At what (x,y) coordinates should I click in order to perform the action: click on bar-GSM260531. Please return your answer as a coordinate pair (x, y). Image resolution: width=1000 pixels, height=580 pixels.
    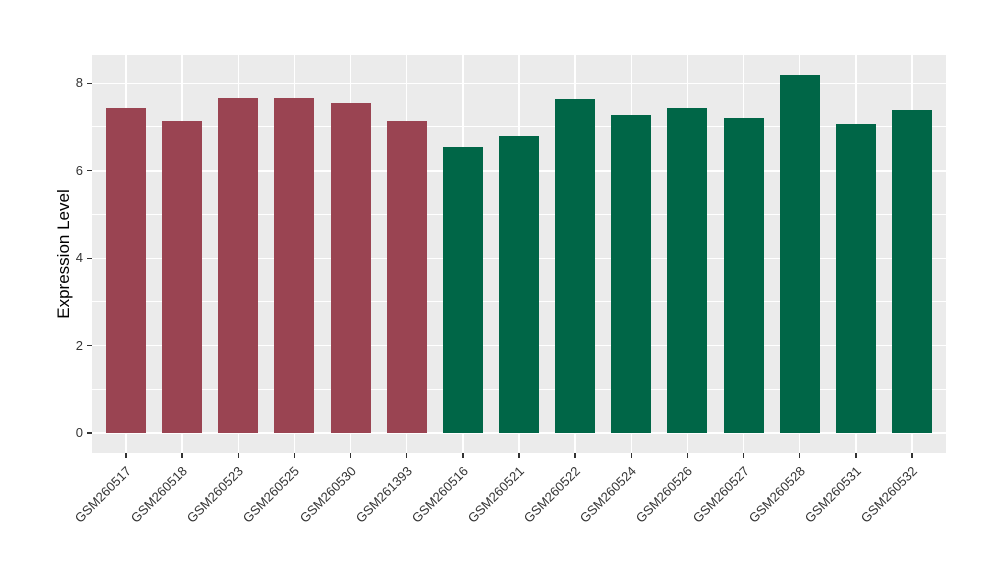
    Looking at the image, I should click on (855, 278).